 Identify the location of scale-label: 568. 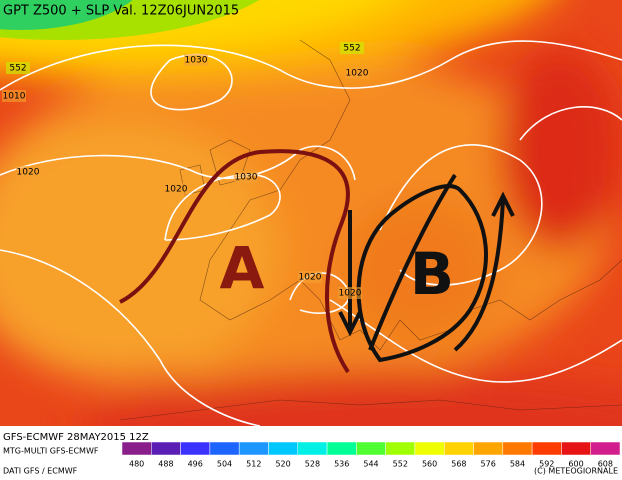
(458, 464).